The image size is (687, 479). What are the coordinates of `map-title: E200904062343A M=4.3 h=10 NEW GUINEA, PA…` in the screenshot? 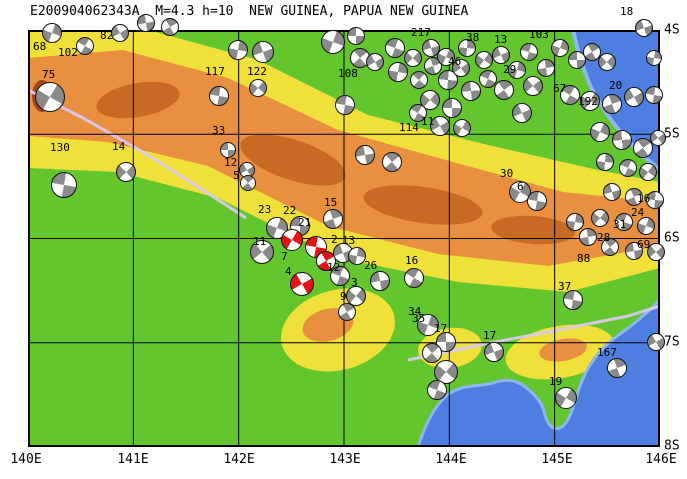 It's located at (249, 11).